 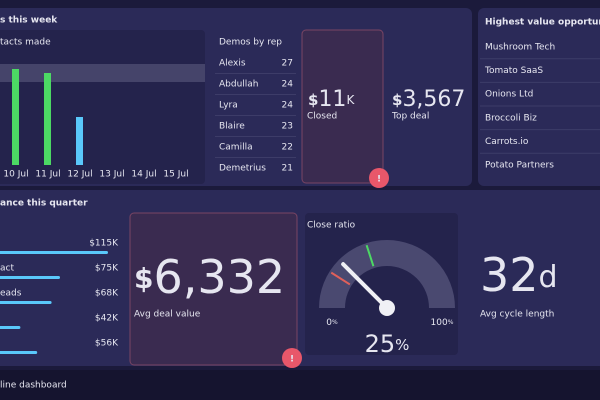 What do you see at coordinates (239, 85) in the screenshot?
I see `rep-name: Abdullah` at bounding box center [239, 85].